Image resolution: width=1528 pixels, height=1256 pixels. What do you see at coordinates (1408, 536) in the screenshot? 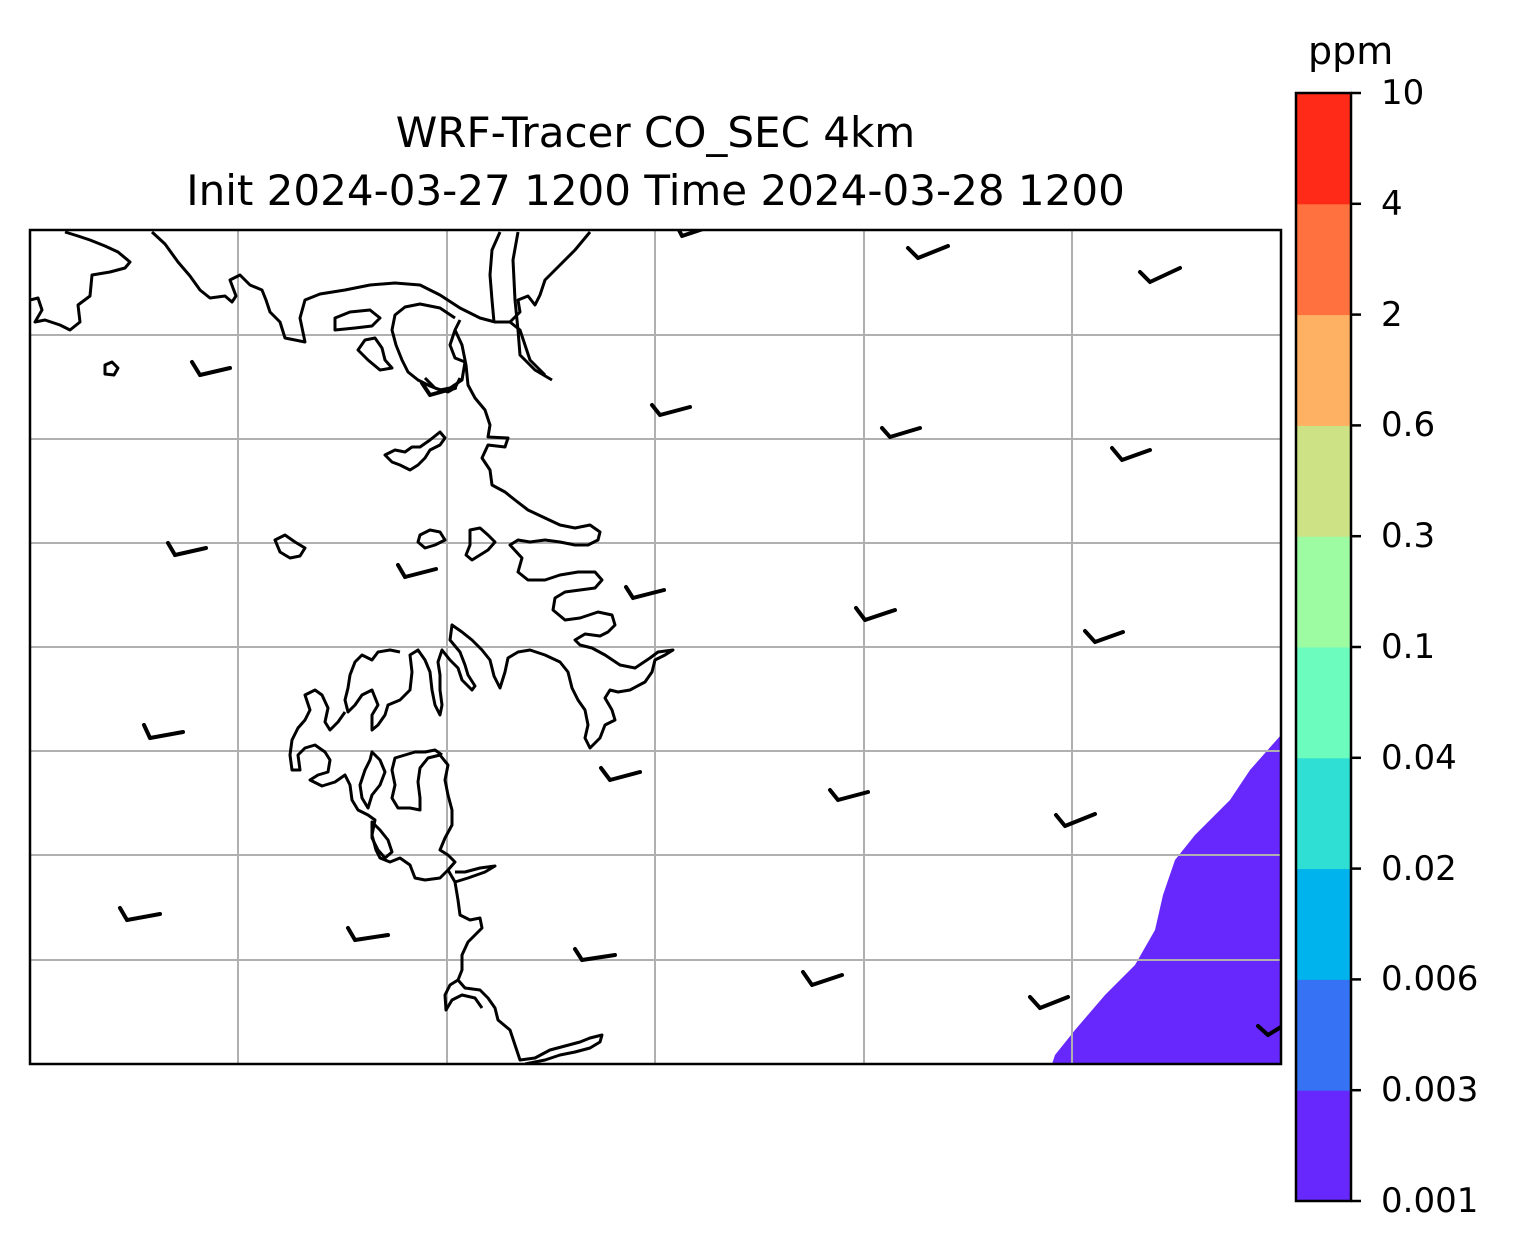
I see `colorbar-tick-label: 0.3` at bounding box center [1408, 536].